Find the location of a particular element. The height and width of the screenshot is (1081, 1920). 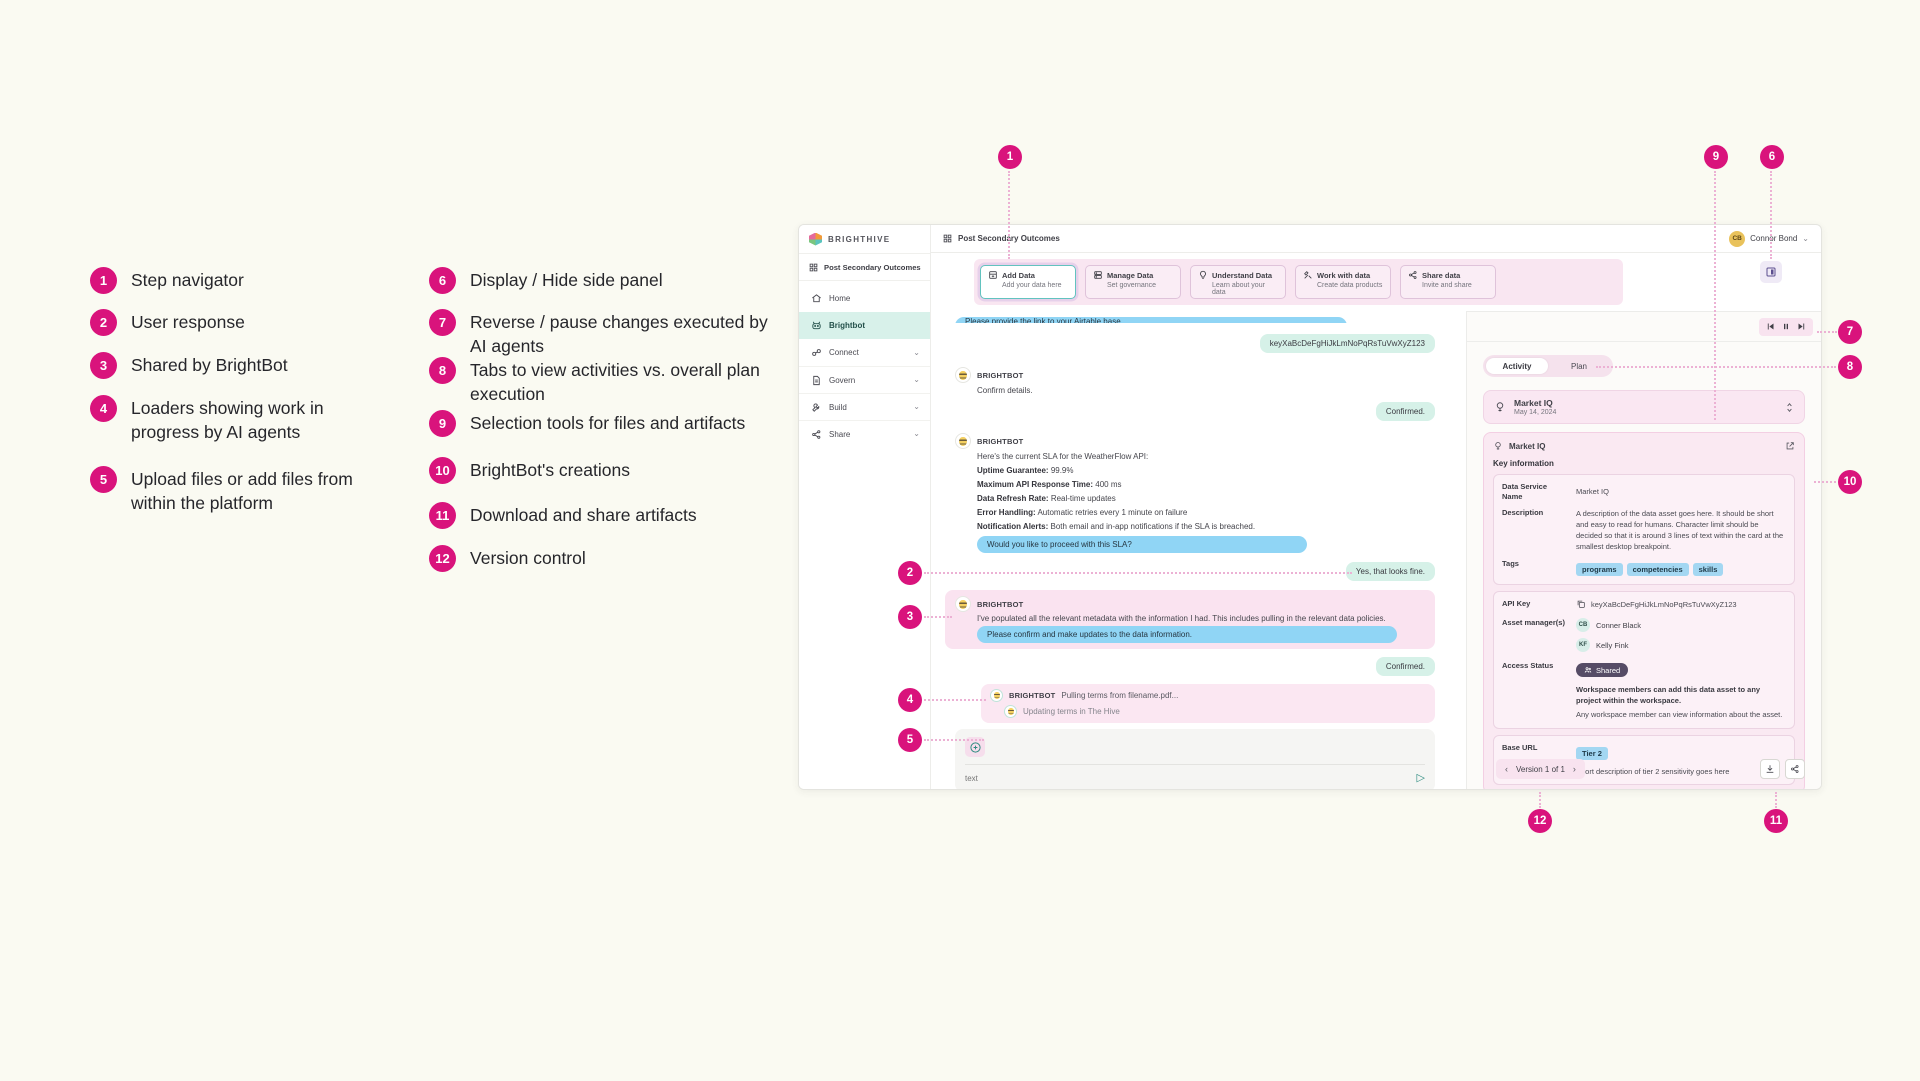

loader-substatus-text: Updating terms in The Hive is located at coordinates (1071, 711).